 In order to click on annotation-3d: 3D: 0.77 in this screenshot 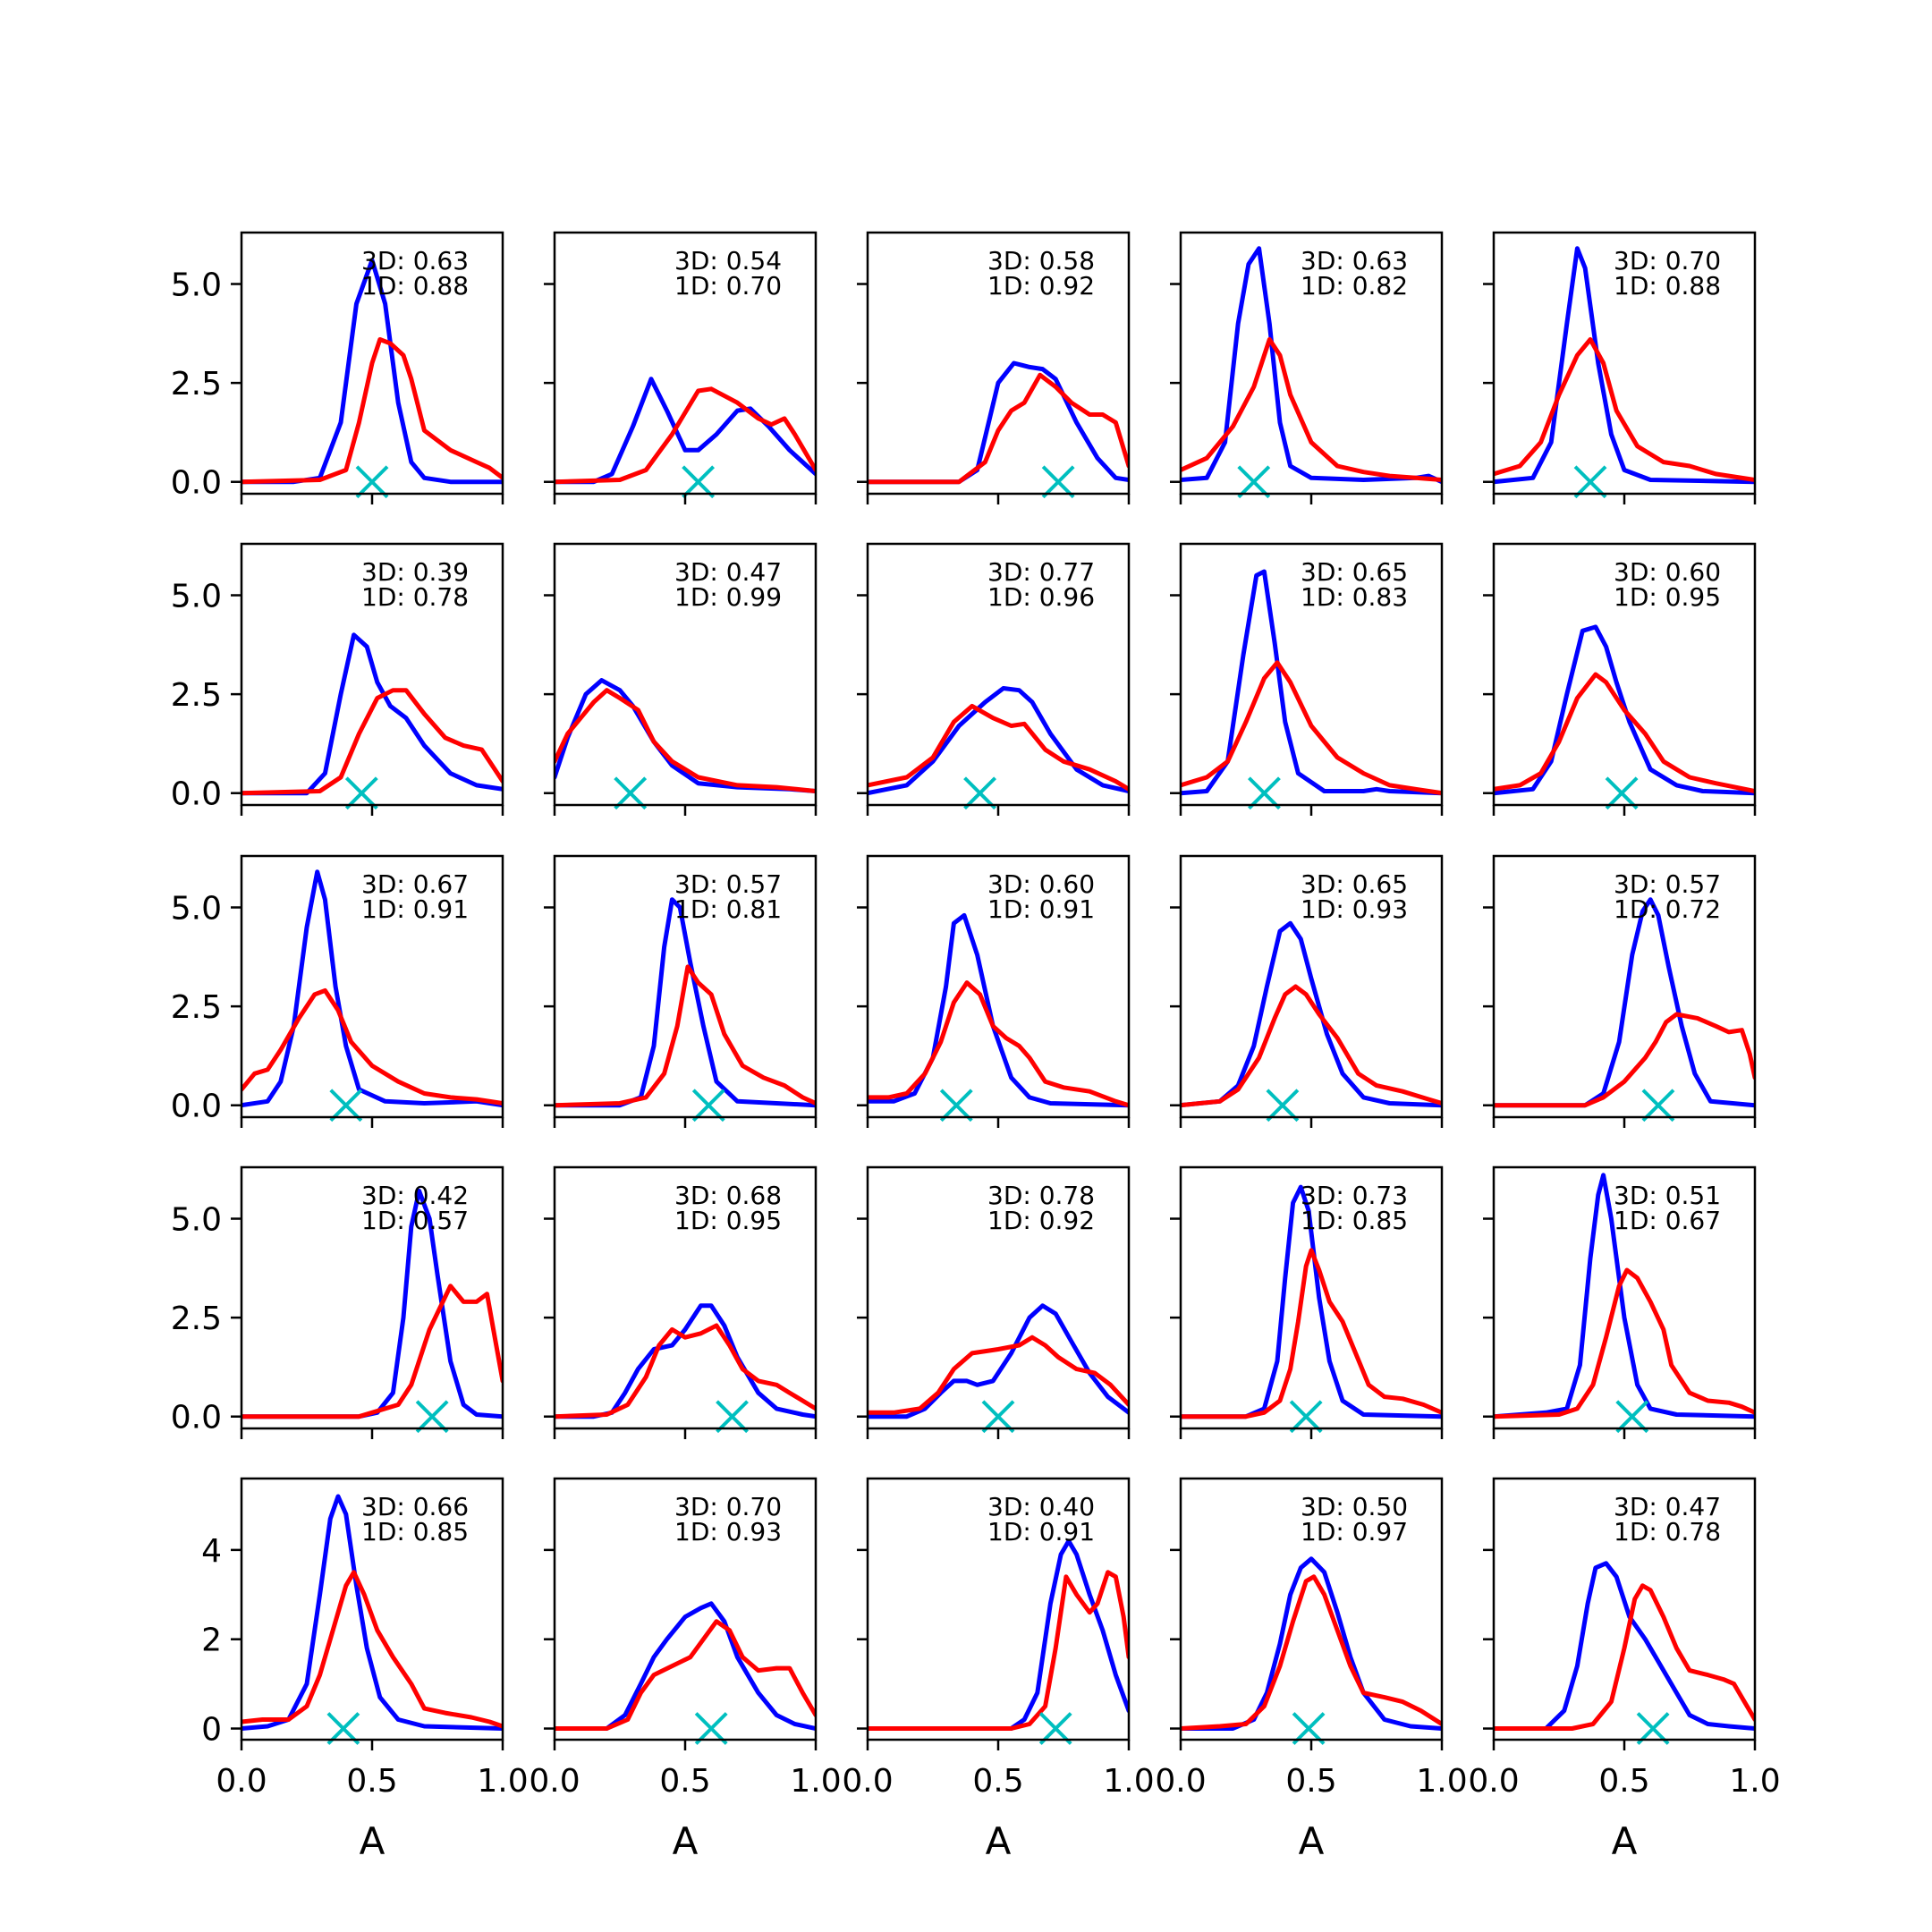, I will do `click(1041, 572)`.